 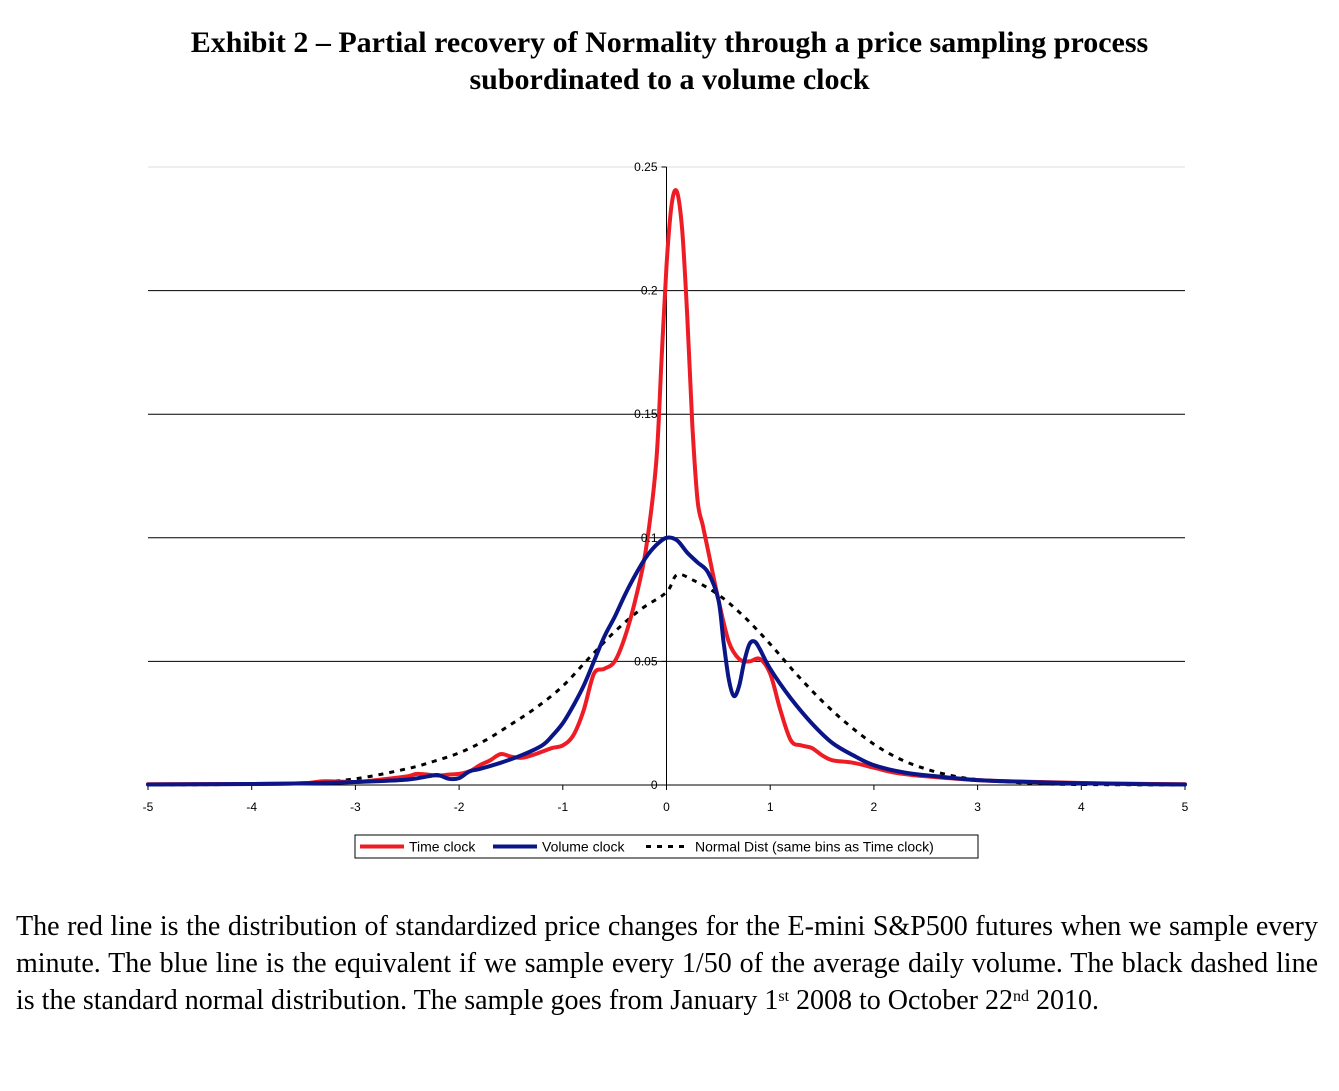 I want to click on x-tick-label: -2, so click(x=459, y=807).